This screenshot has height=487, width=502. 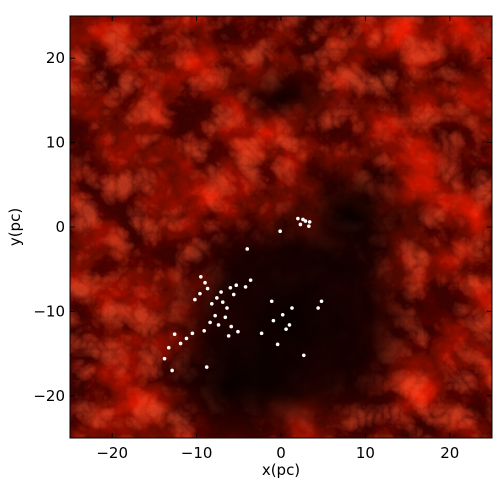 I want to click on x-axis-label: x(pc), so click(x=281, y=470).